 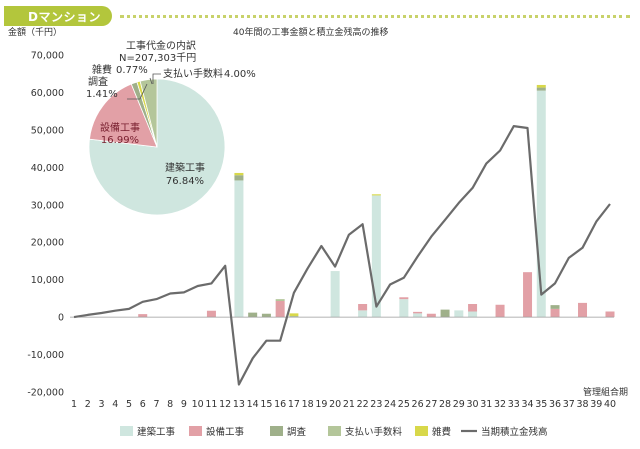 I want to click on bar-調査-35, so click(x=541, y=89).